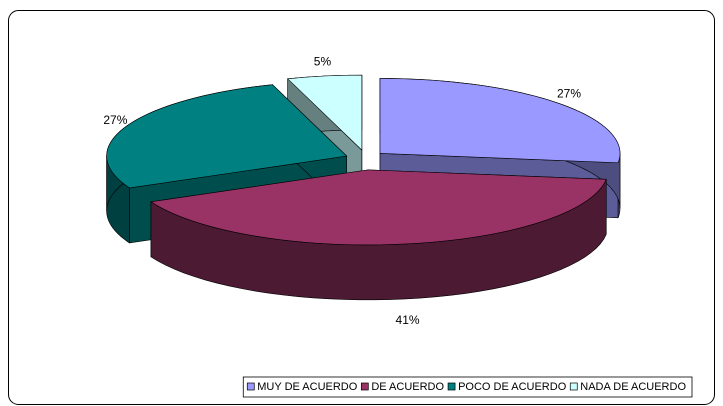 Image resolution: width=723 pixels, height=406 pixels. Describe the element at coordinates (512, 387) in the screenshot. I see `legend-label: POCO DE ACUERDO` at that location.